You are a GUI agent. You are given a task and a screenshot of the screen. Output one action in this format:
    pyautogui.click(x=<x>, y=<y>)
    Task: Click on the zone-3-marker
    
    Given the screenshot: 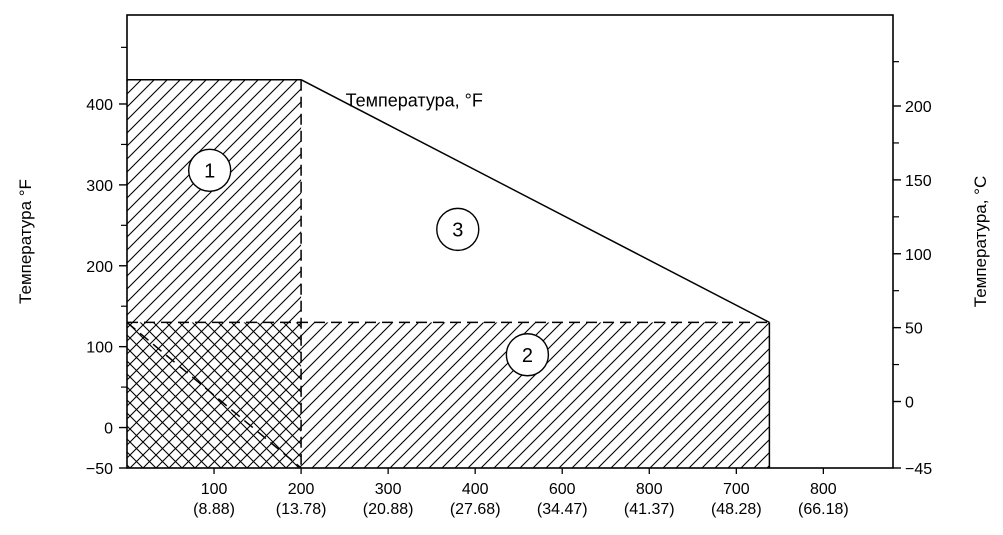 What is the action you would take?
    pyautogui.click(x=458, y=229)
    